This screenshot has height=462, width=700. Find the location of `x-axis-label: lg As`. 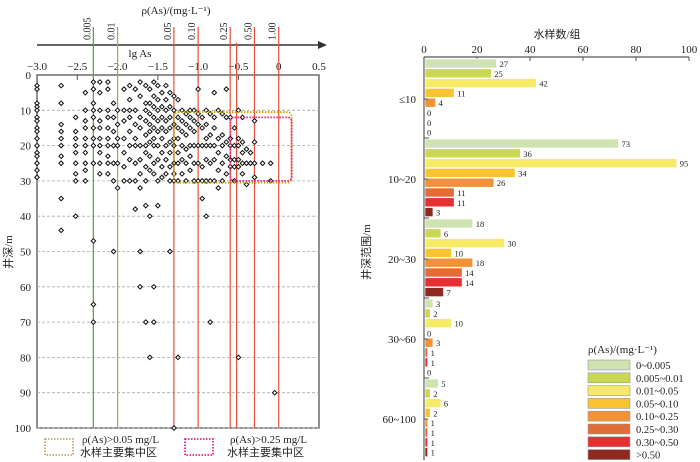

x-axis-label: lg As is located at coordinates (140, 54).